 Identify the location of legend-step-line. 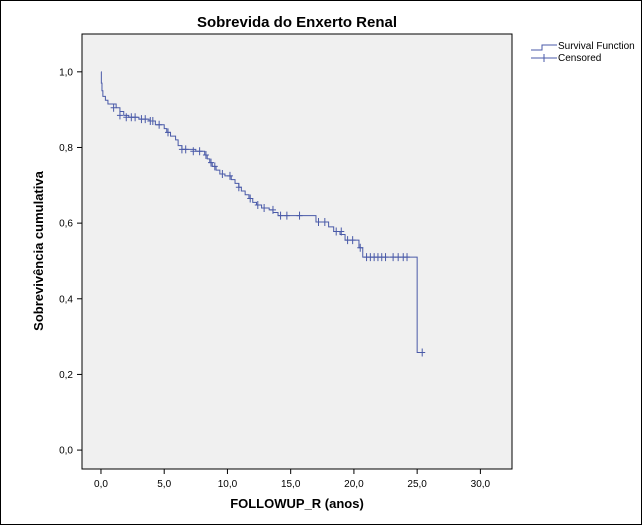
(544, 47).